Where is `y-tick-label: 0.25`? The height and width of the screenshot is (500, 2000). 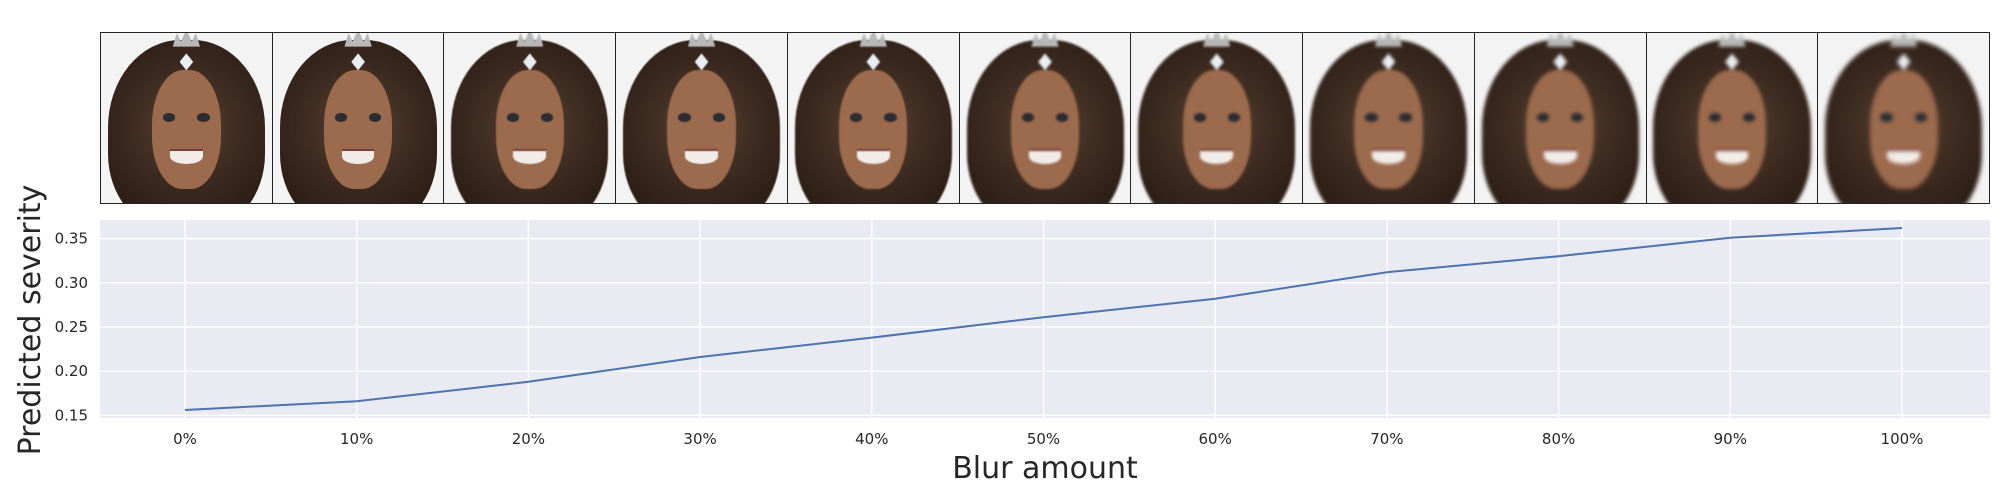
y-tick-label: 0.25 is located at coordinates (71, 327).